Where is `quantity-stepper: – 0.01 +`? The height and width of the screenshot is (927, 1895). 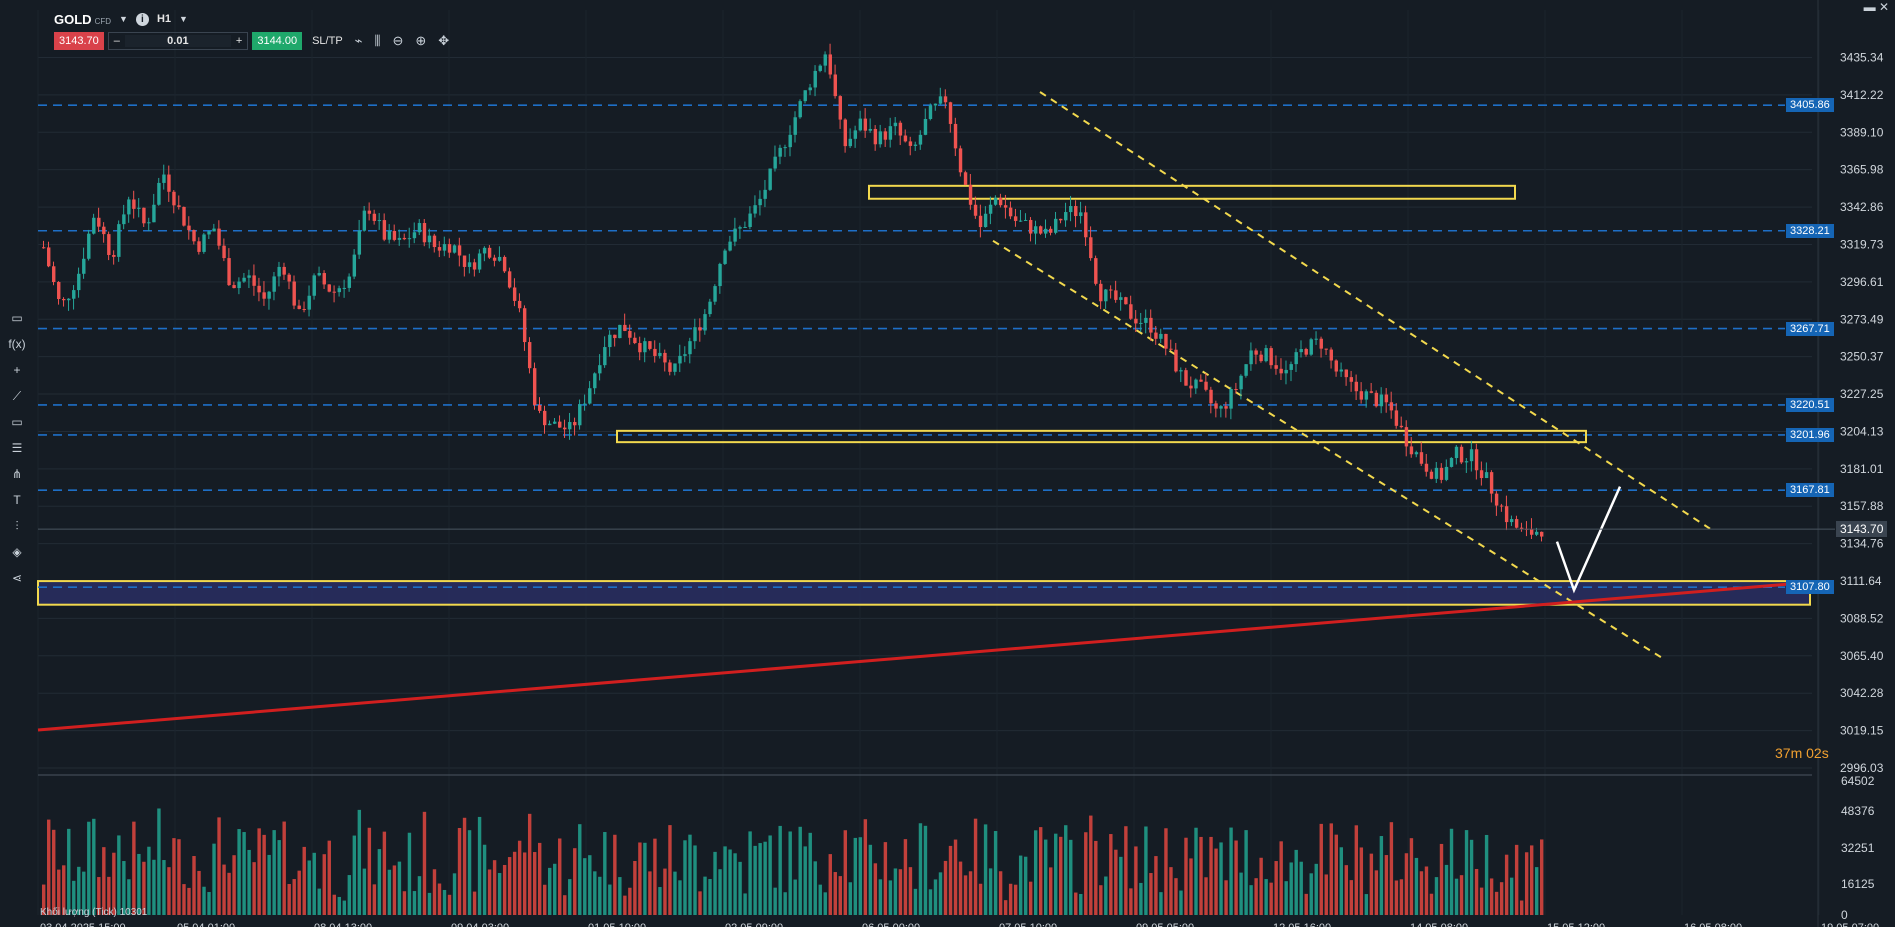 quantity-stepper: – 0.01 + is located at coordinates (178, 41).